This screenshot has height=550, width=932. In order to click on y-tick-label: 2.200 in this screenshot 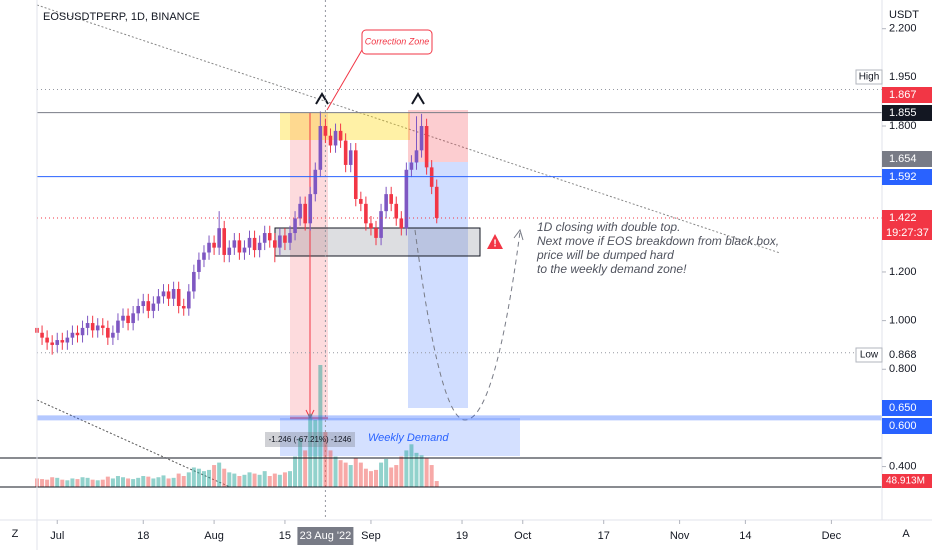, I will do `click(903, 29)`.